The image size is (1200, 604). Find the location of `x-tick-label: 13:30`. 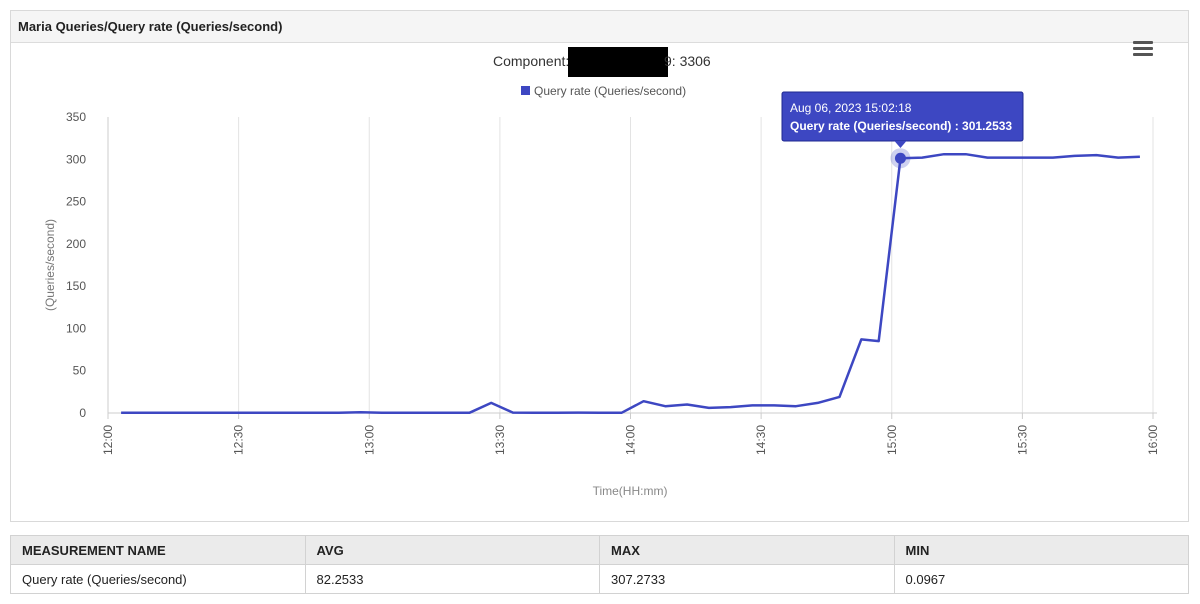

x-tick-label: 13:30 is located at coordinates (500, 440).